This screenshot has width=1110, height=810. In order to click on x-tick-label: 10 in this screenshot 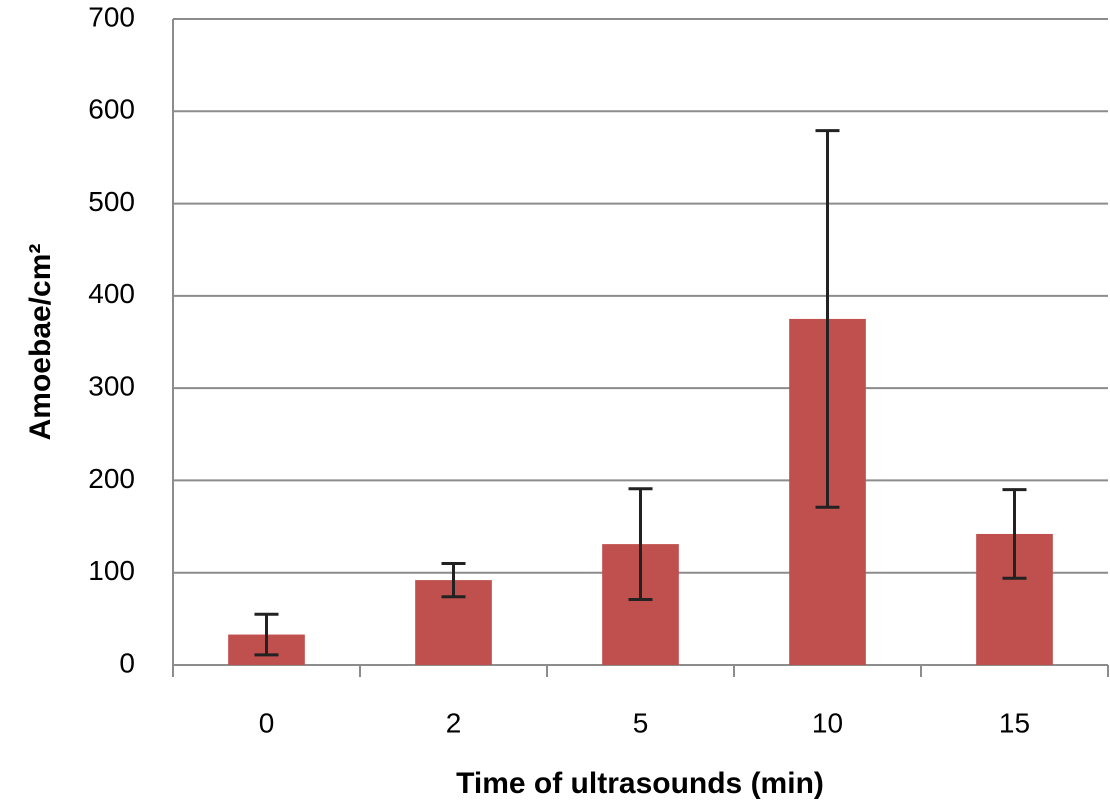, I will do `click(827, 722)`.